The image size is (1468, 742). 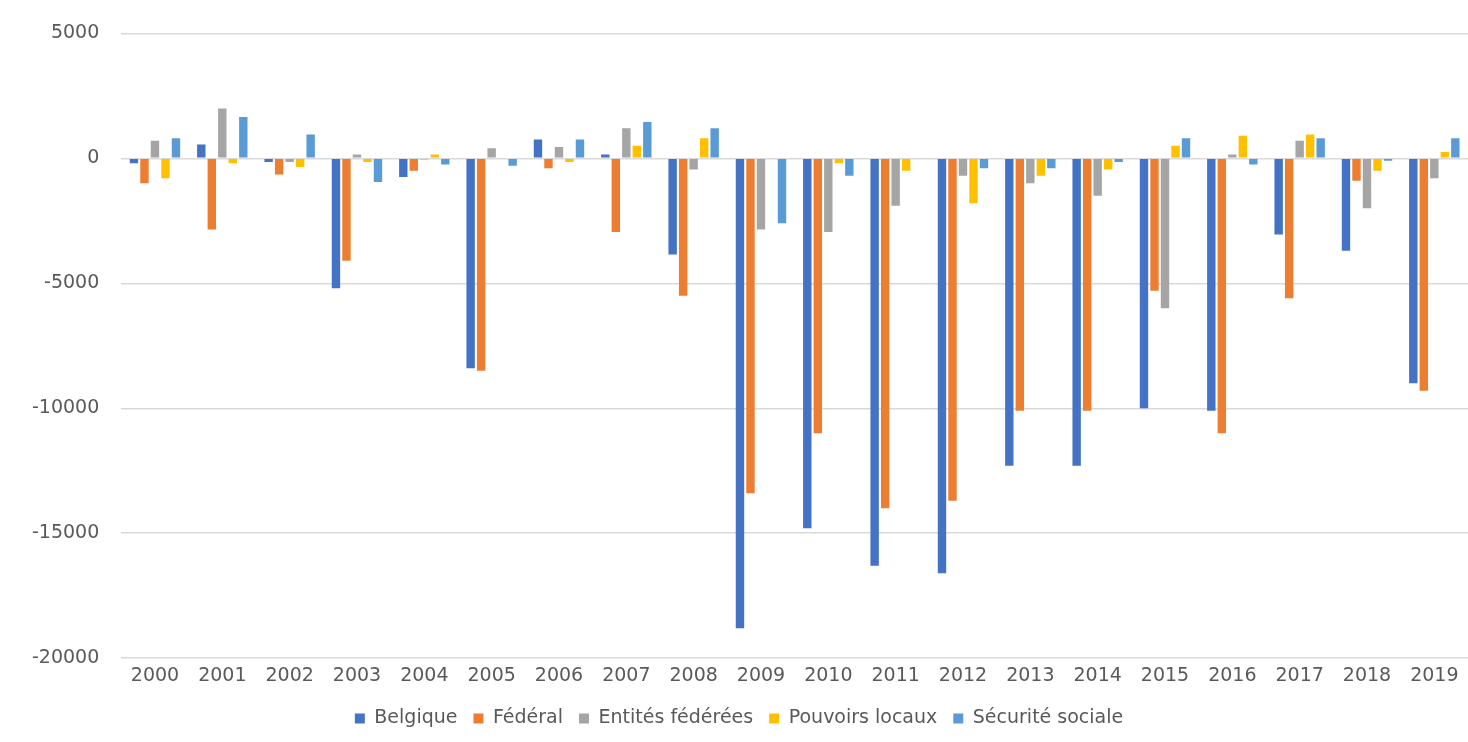 I want to click on legend-label: Belgique, so click(x=416, y=716).